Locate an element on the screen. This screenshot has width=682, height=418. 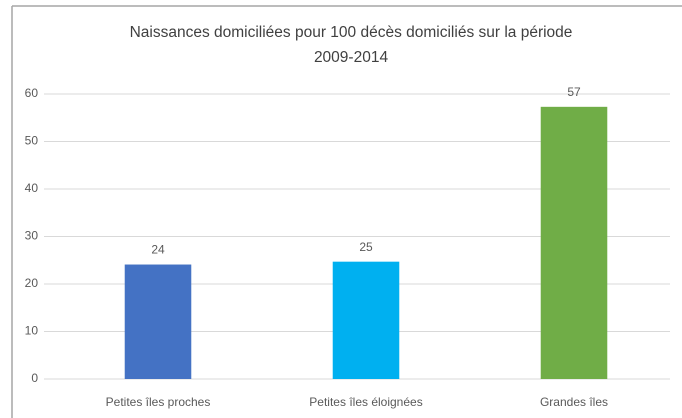
y-tick-label: 50 is located at coordinates (32, 141).